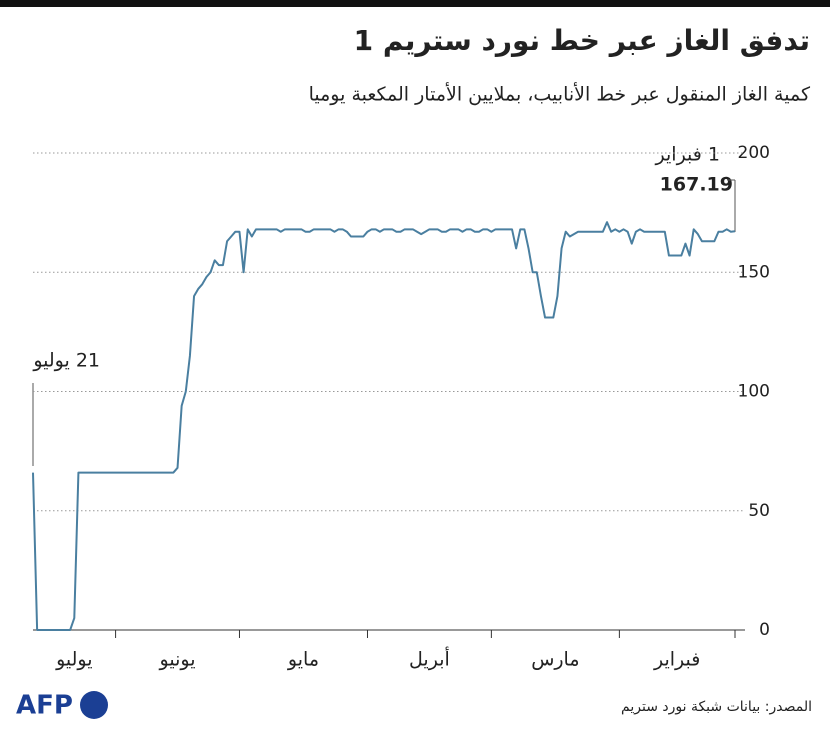  Describe the element at coordinates (177, 660) in the screenshot. I see `x-tick-label: يونيو` at that location.